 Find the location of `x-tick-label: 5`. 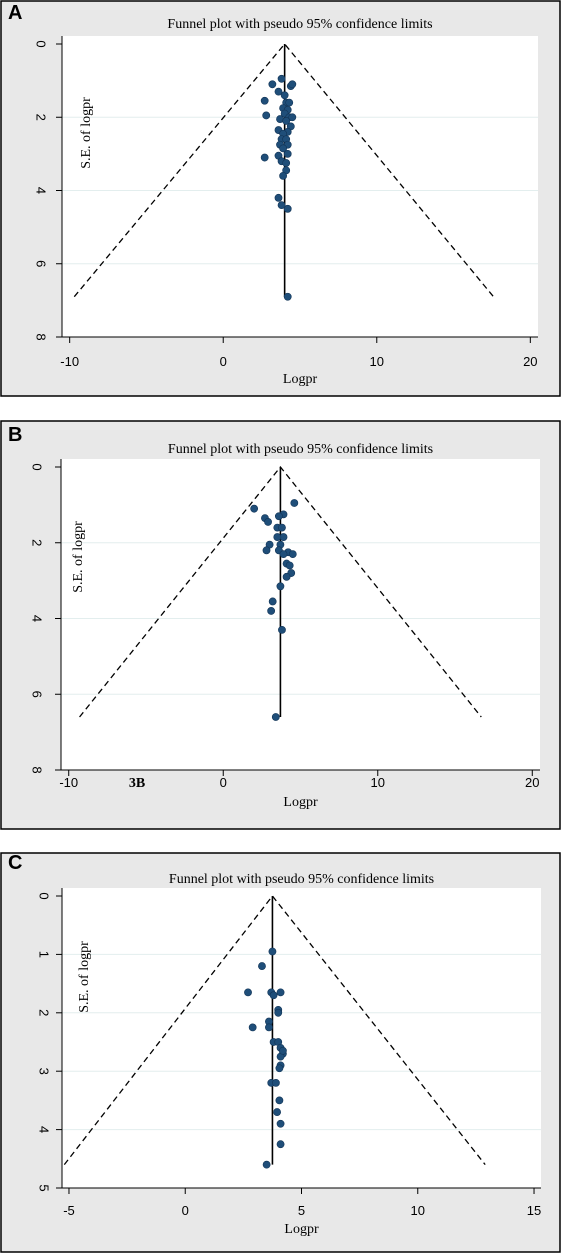

x-tick-label: 5 is located at coordinates (301, 1210).